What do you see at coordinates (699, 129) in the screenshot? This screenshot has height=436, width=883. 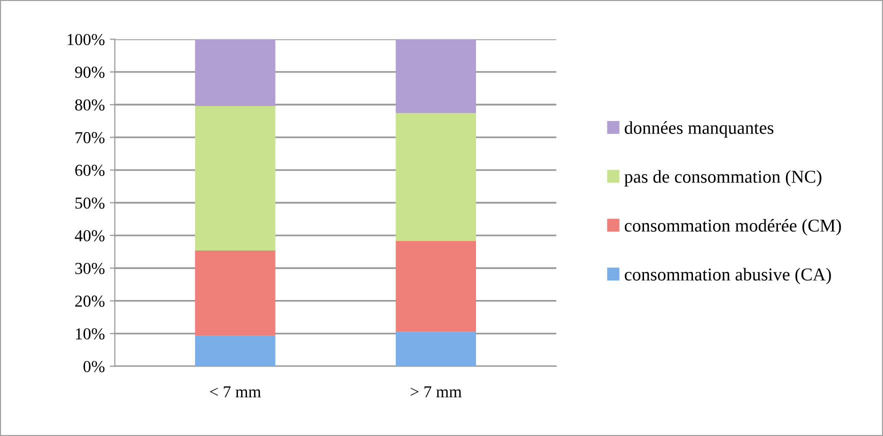 I see `legend-label: données manquantes` at bounding box center [699, 129].